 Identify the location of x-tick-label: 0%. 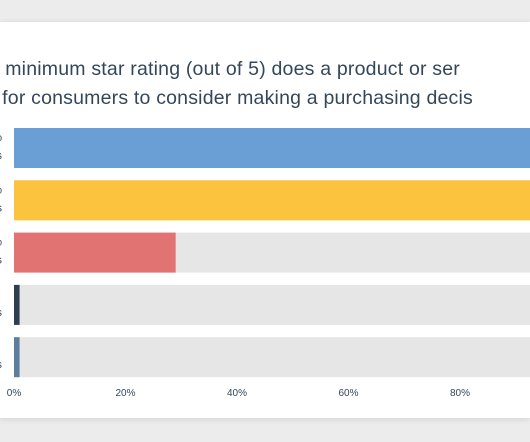
(14, 393).